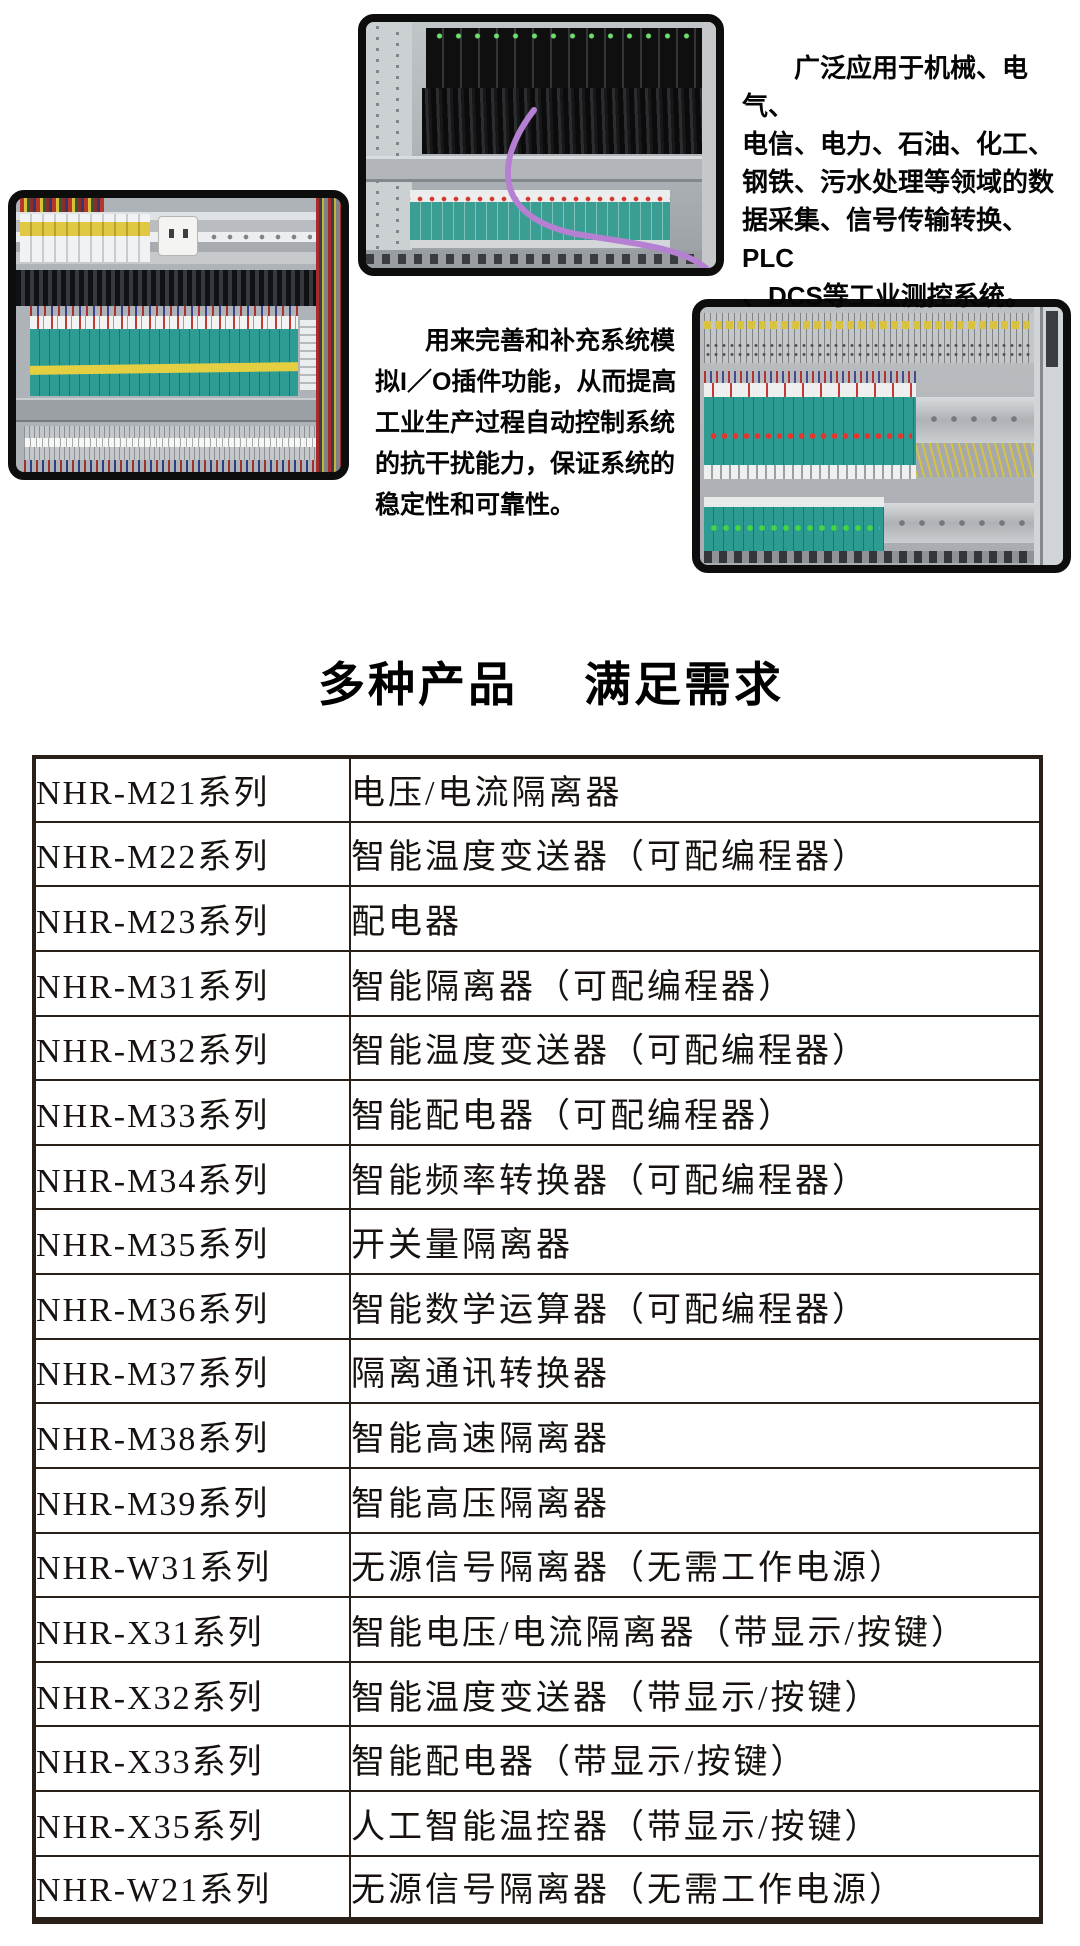 This screenshot has height=1946, width=1080. Describe the element at coordinates (684, 684) in the screenshot. I see `section-title-right: 满足需求` at that location.